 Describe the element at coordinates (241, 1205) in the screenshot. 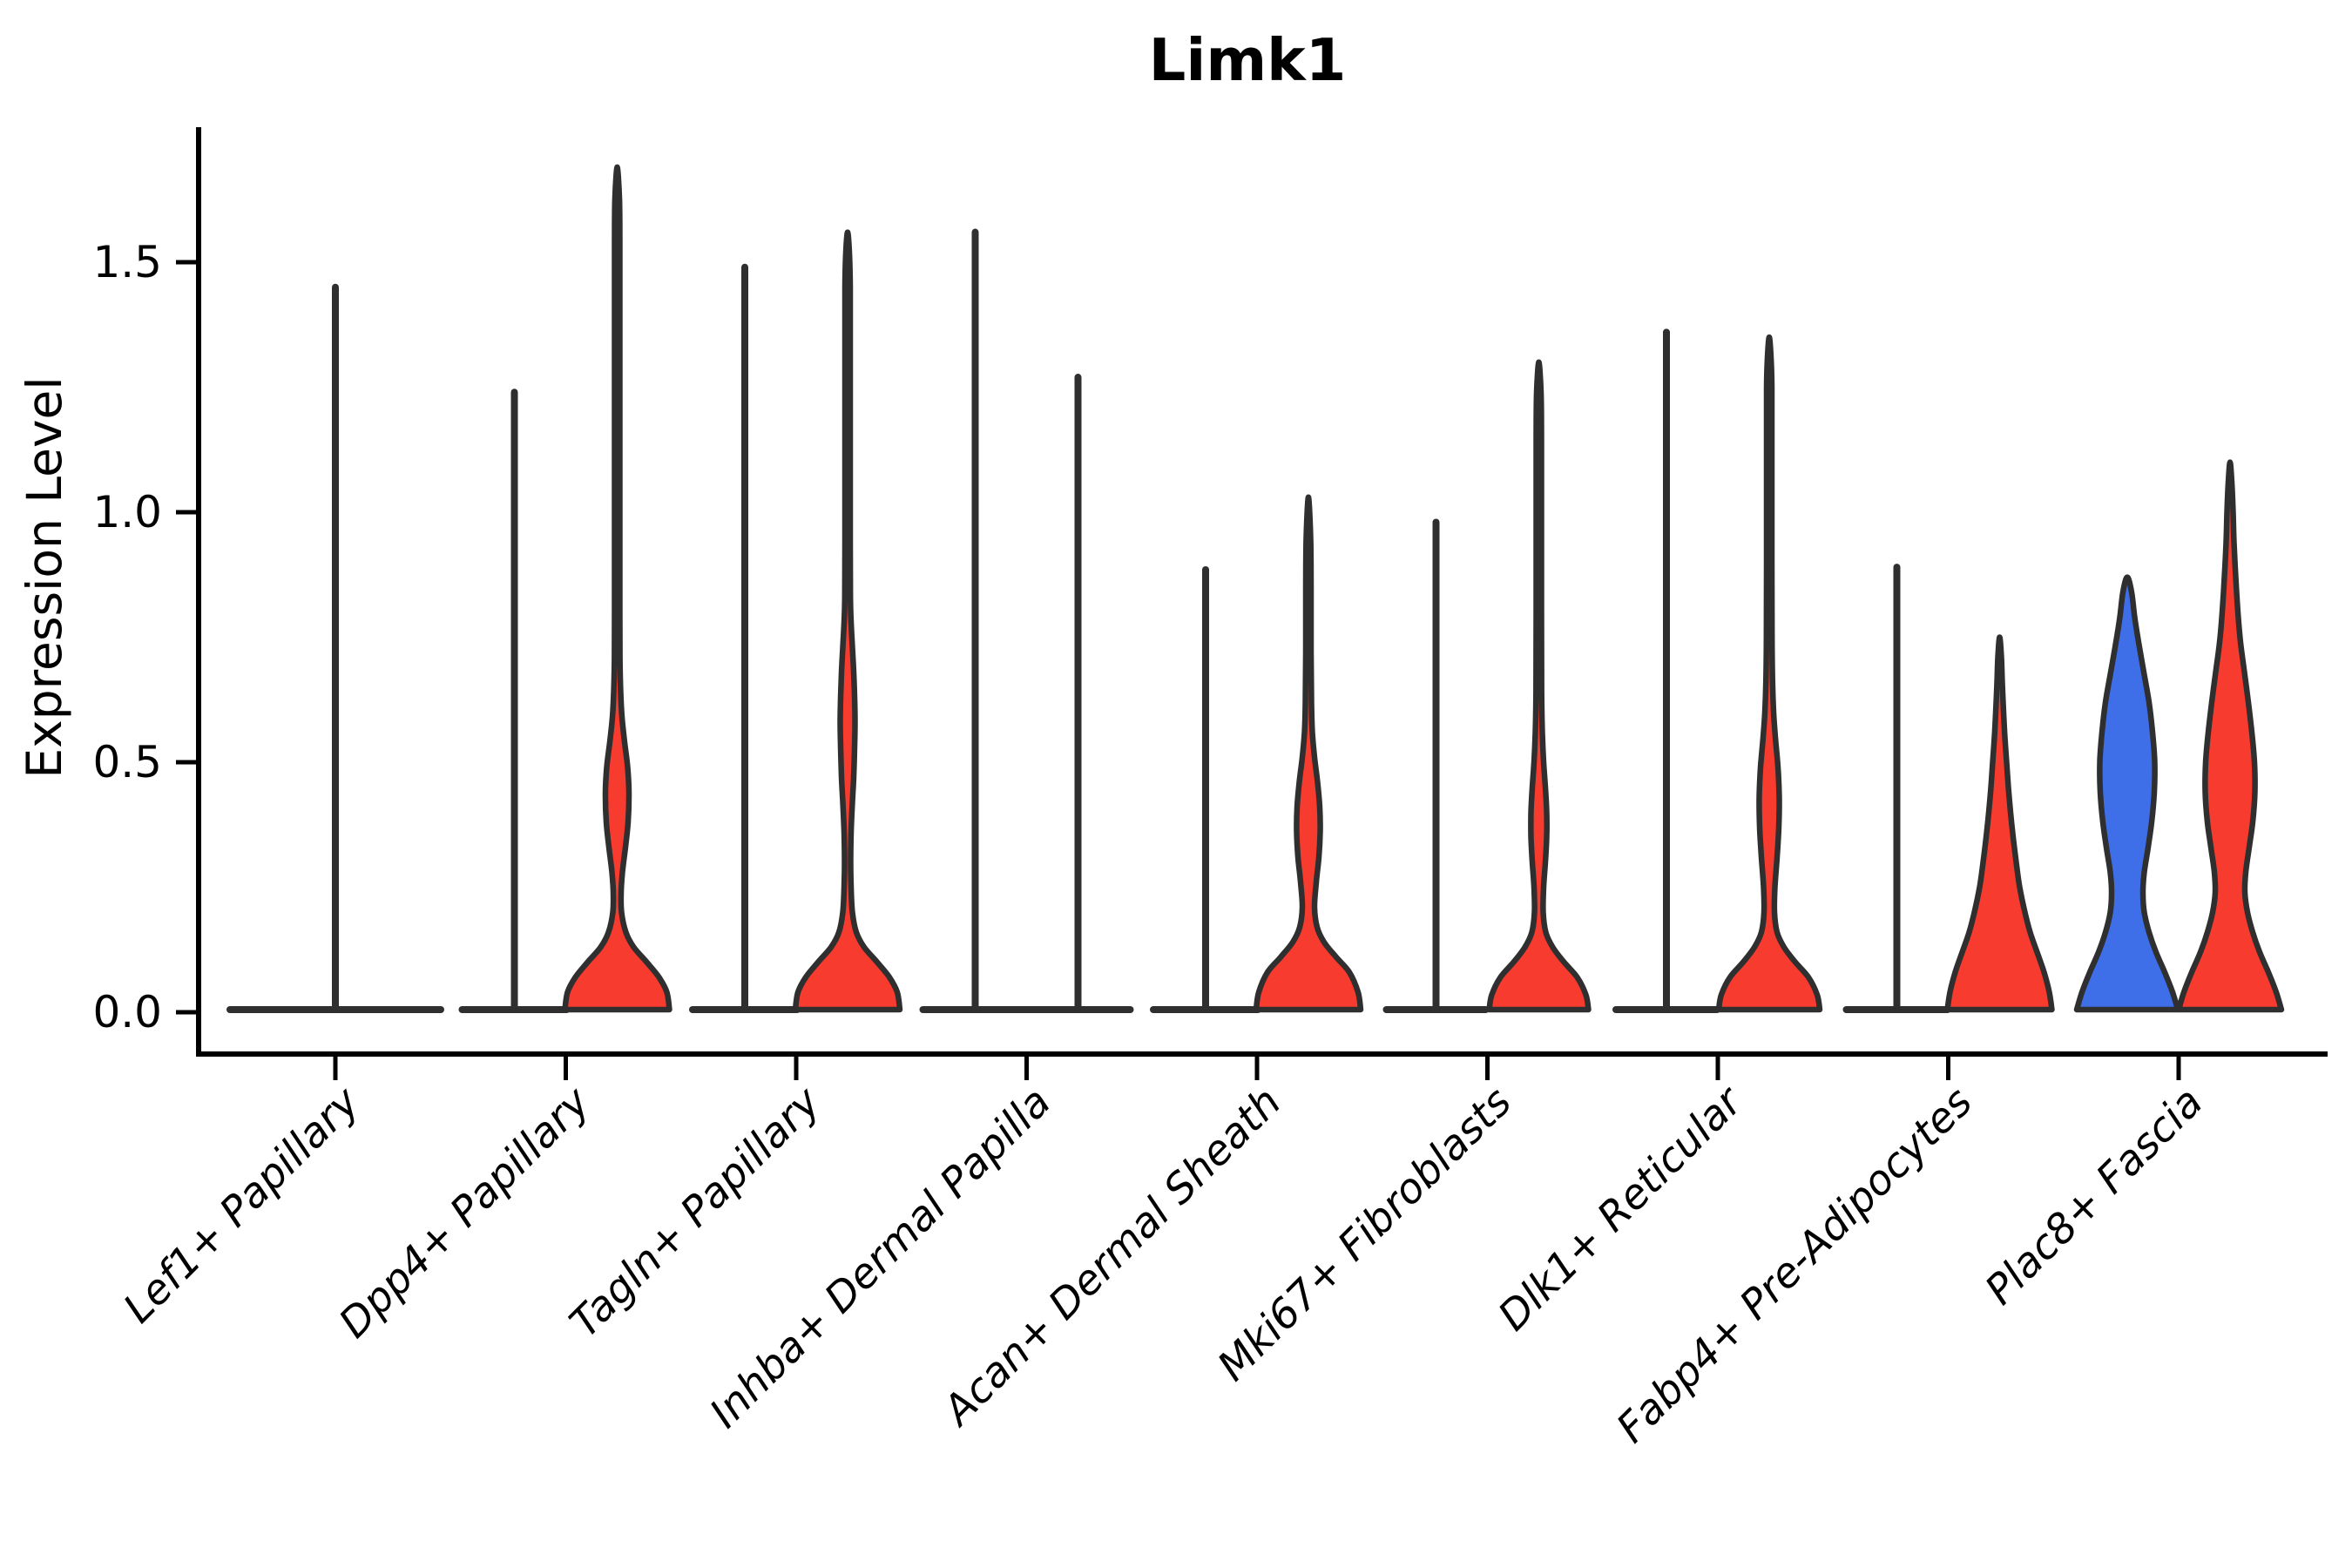

I see `x-tick-label-lef1-papillary: Lef1+ Papillary` at that location.